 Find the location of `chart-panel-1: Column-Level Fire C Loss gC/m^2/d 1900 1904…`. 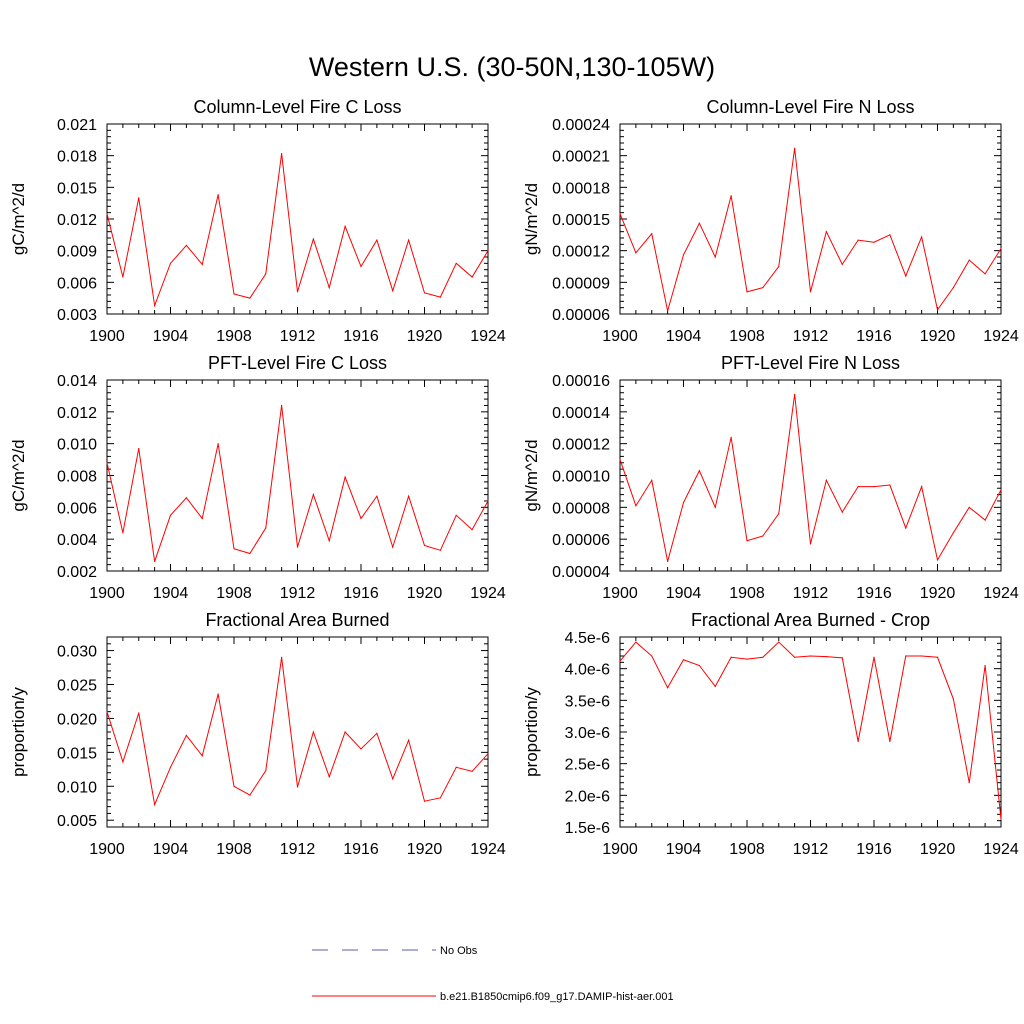

chart-panel-1: Column-Level Fire C Loss gC/m^2/d 1900 1904… is located at coordinates (257, 221).